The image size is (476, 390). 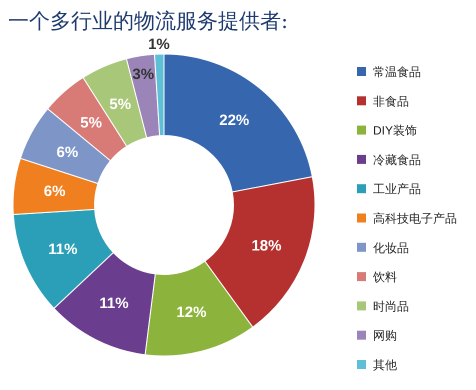 What do you see at coordinates (385, 335) in the screenshot?
I see `legend-label: 网购` at bounding box center [385, 335].